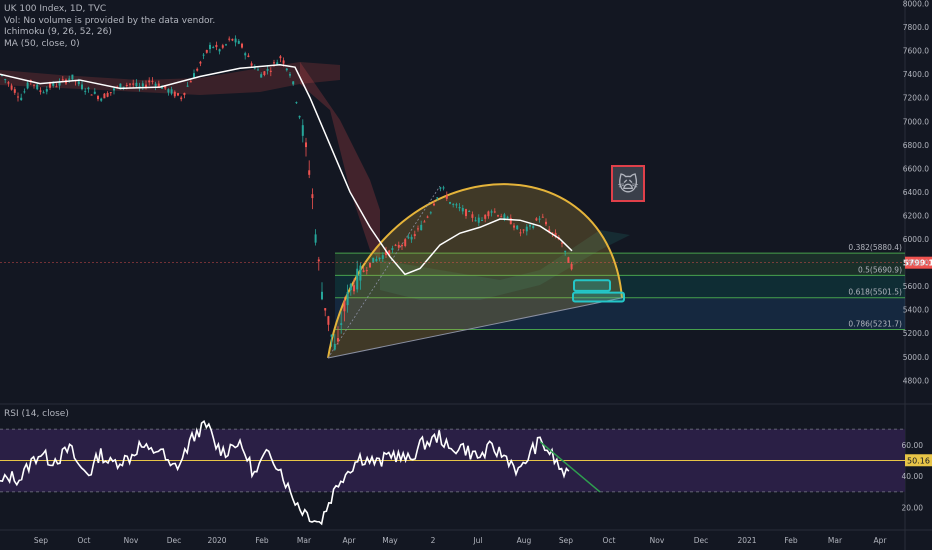  What do you see at coordinates (916, 215) in the screenshot?
I see `price-tick-label: 6200.0` at bounding box center [916, 215].